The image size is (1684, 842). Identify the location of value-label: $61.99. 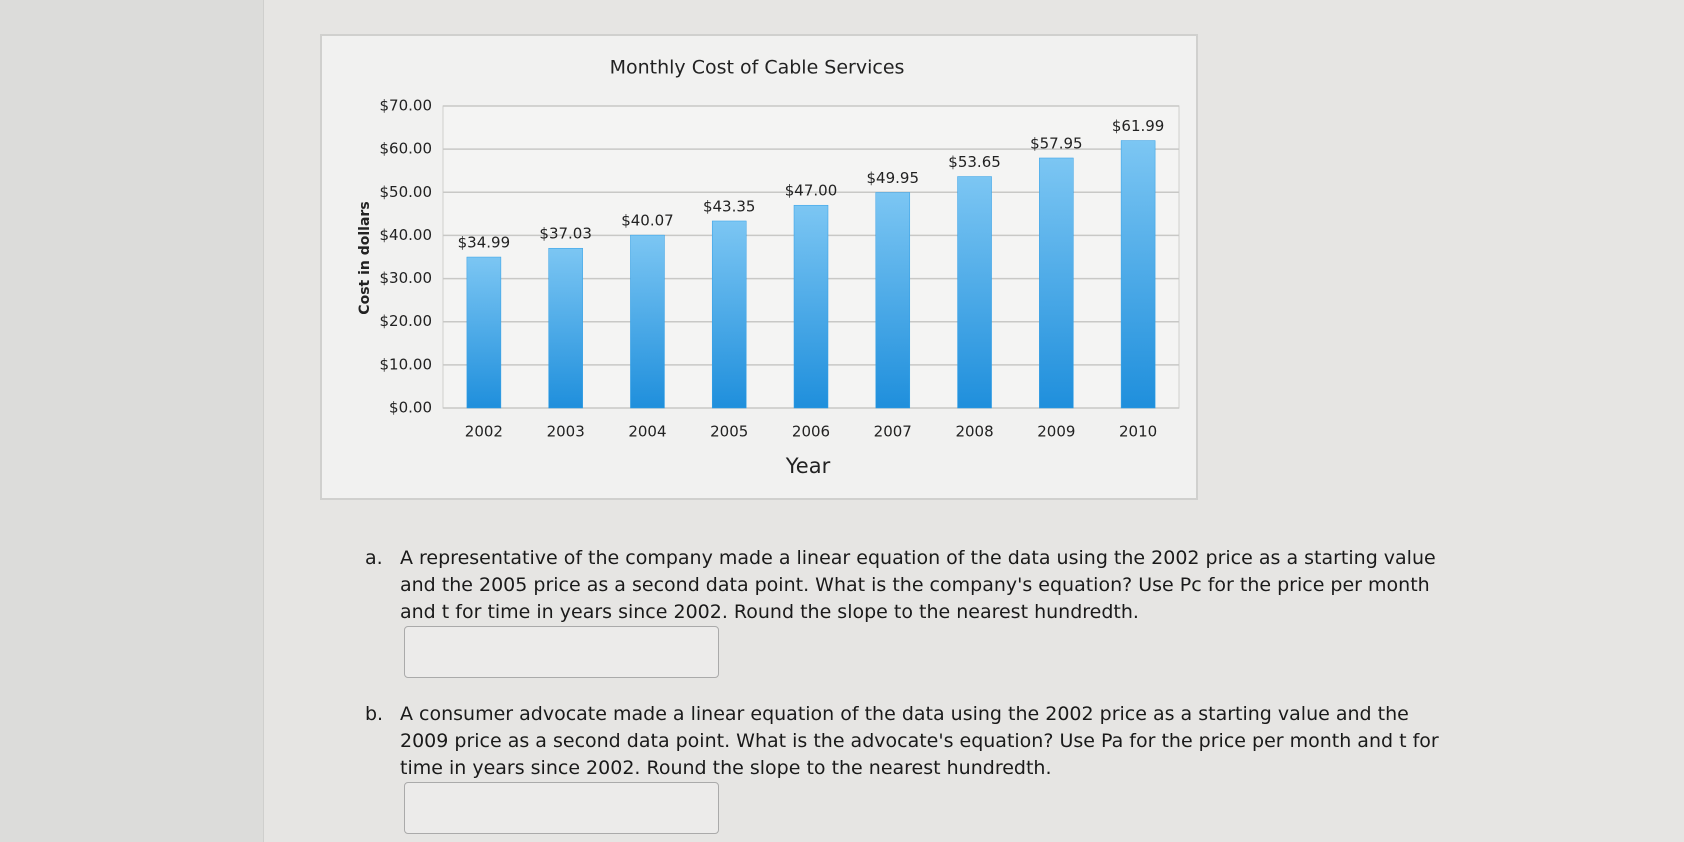
(1138, 126).